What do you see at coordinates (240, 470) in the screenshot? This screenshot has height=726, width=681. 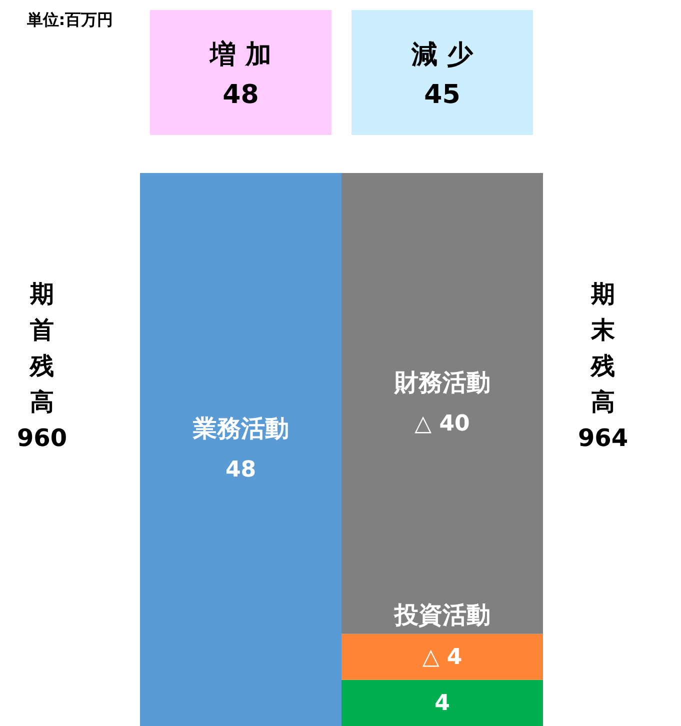 I see `data-label: 48` at bounding box center [240, 470].